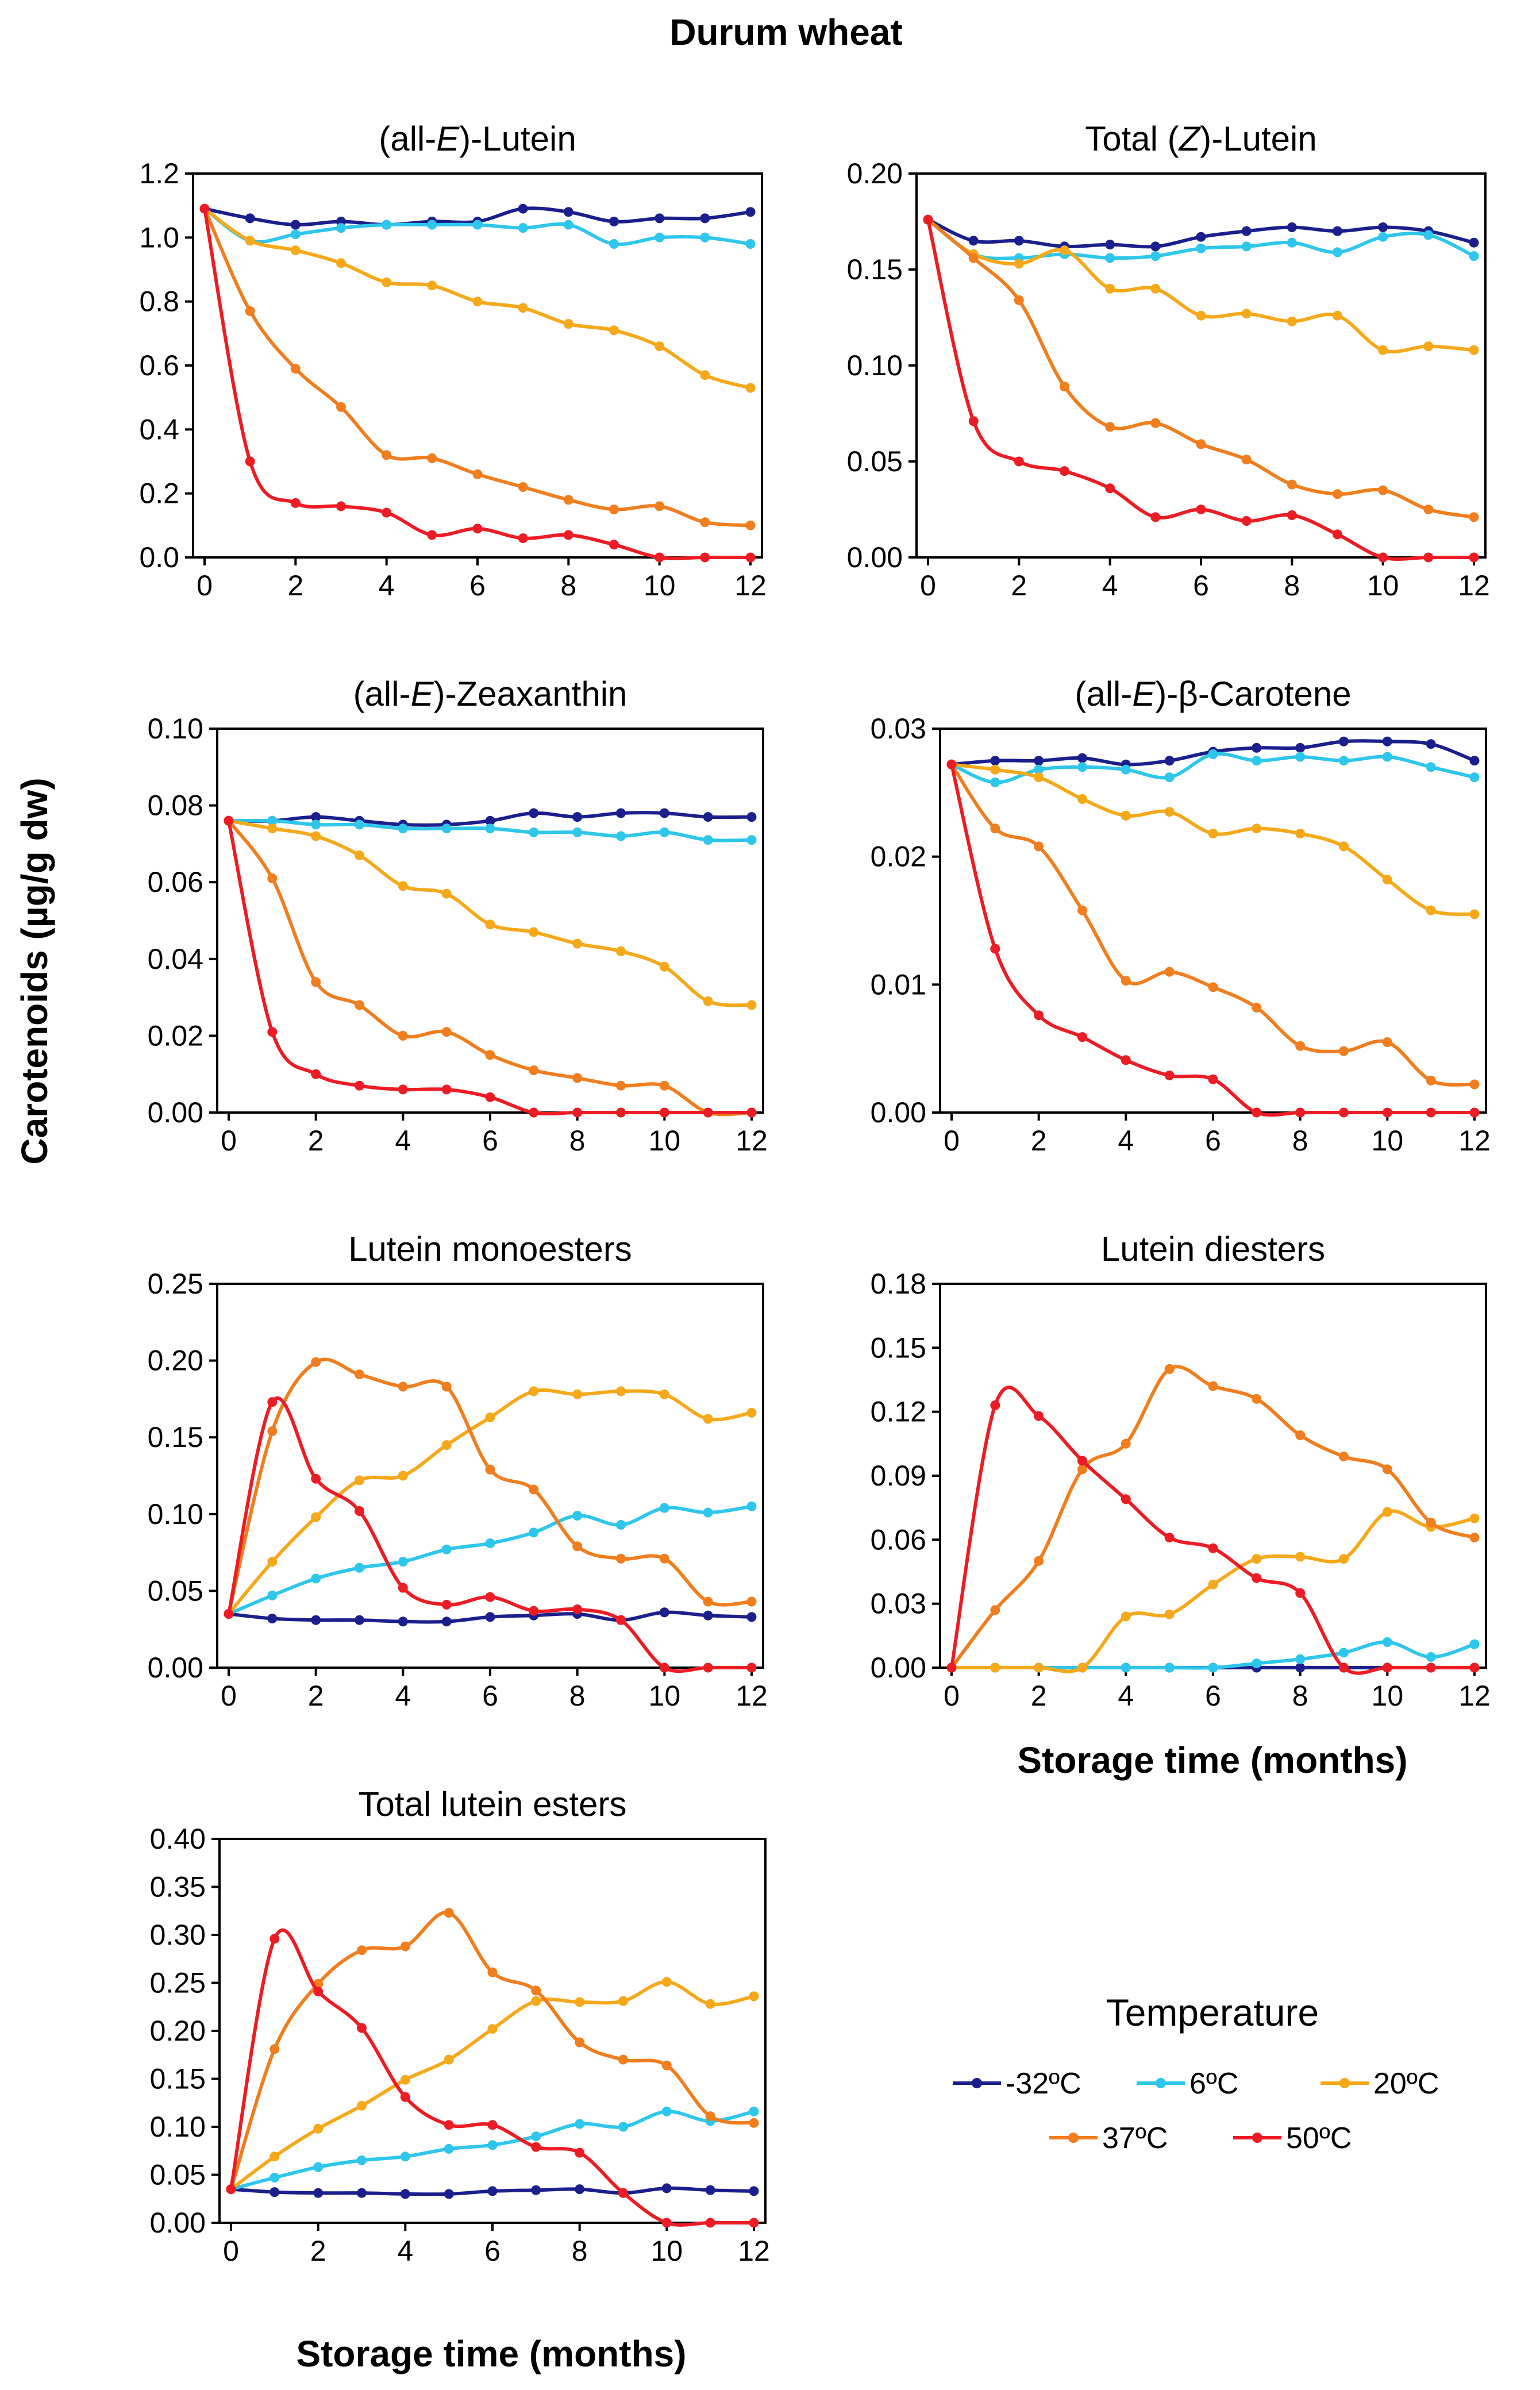  What do you see at coordinates (493, 1804) in the screenshot?
I see `panel-title-part: Total lutein esters` at bounding box center [493, 1804].